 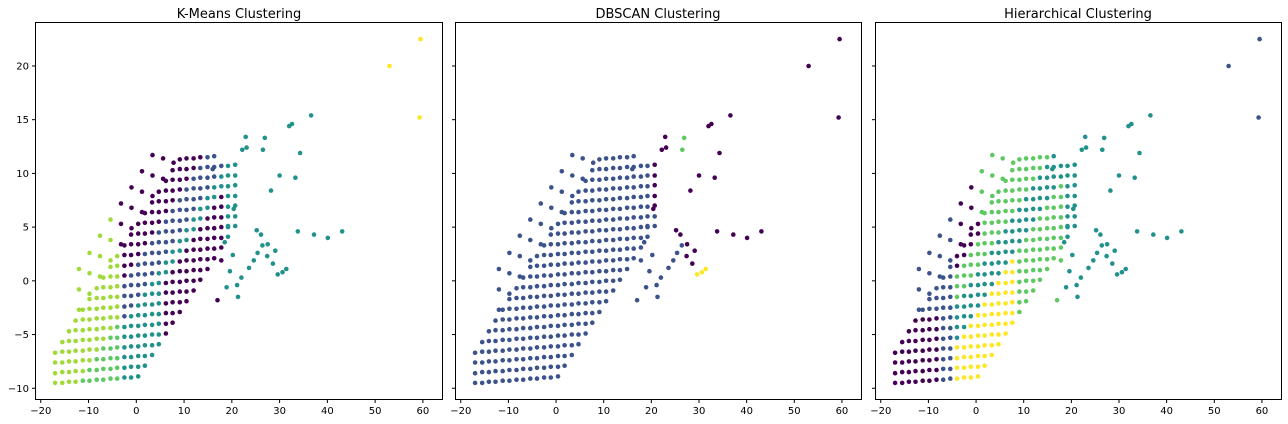 What do you see at coordinates (1262, 411) in the screenshot?
I see `hierarchical-x-tick-label: 60` at bounding box center [1262, 411].